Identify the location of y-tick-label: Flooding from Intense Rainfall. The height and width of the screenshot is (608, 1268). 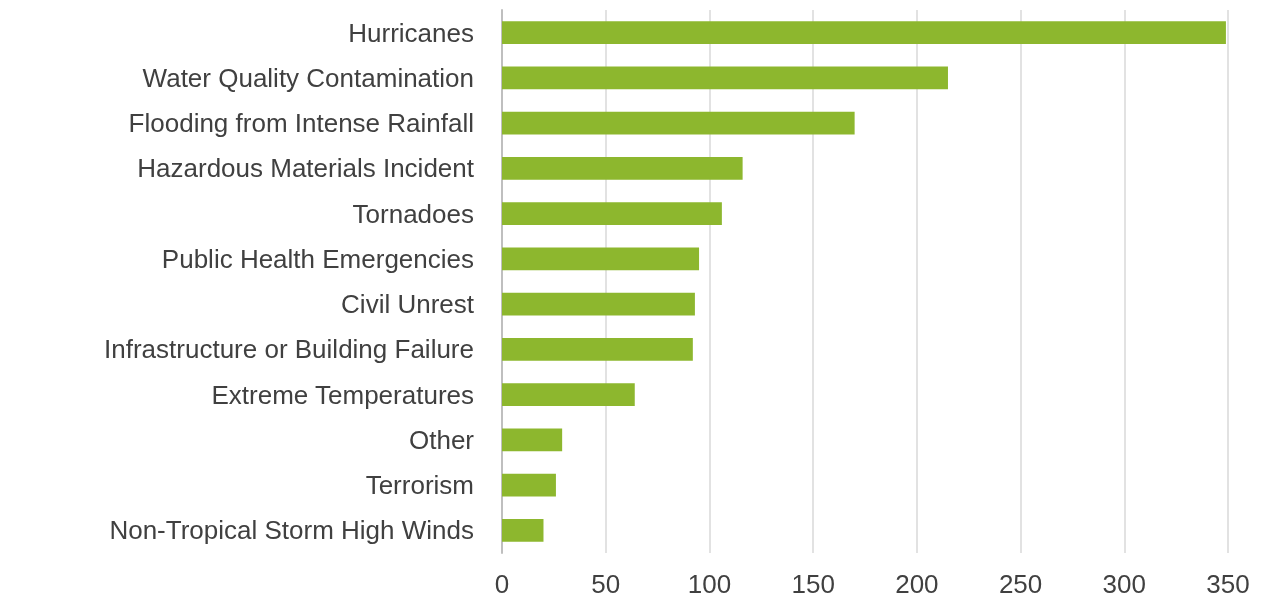
(301, 123).